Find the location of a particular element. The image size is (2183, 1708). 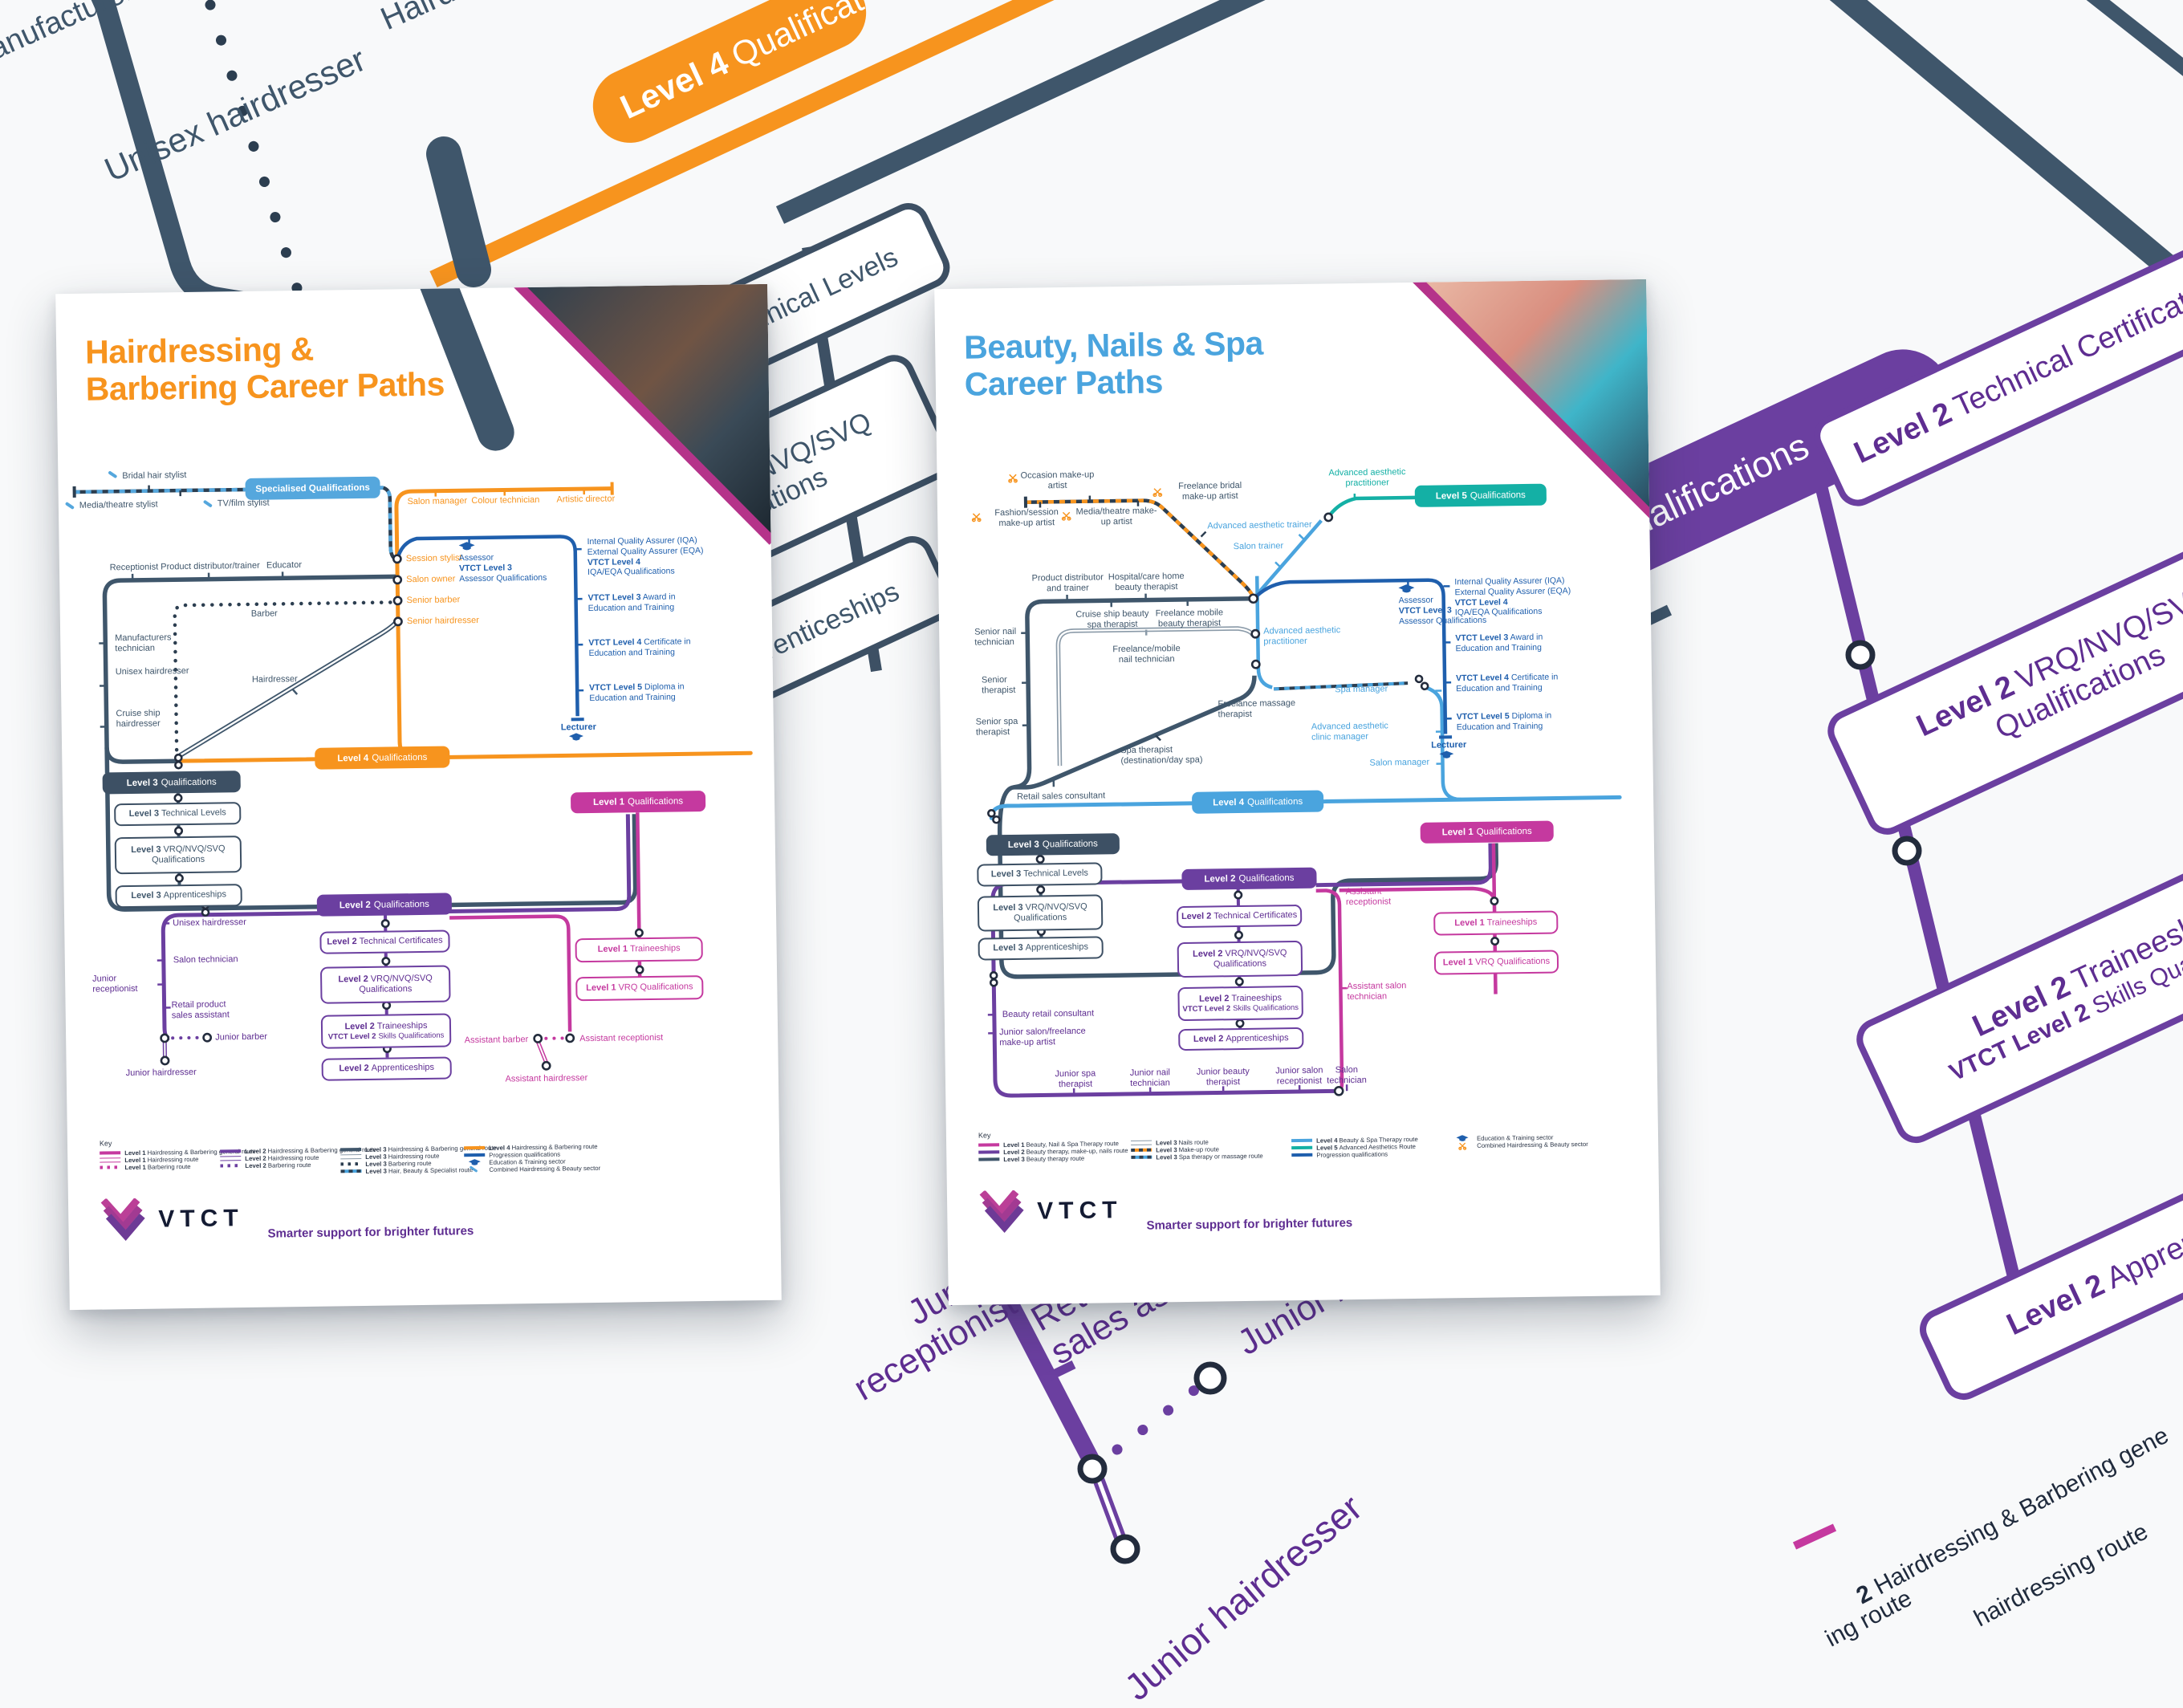

station-senior-barber: Senior barber is located at coordinates (433, 600).